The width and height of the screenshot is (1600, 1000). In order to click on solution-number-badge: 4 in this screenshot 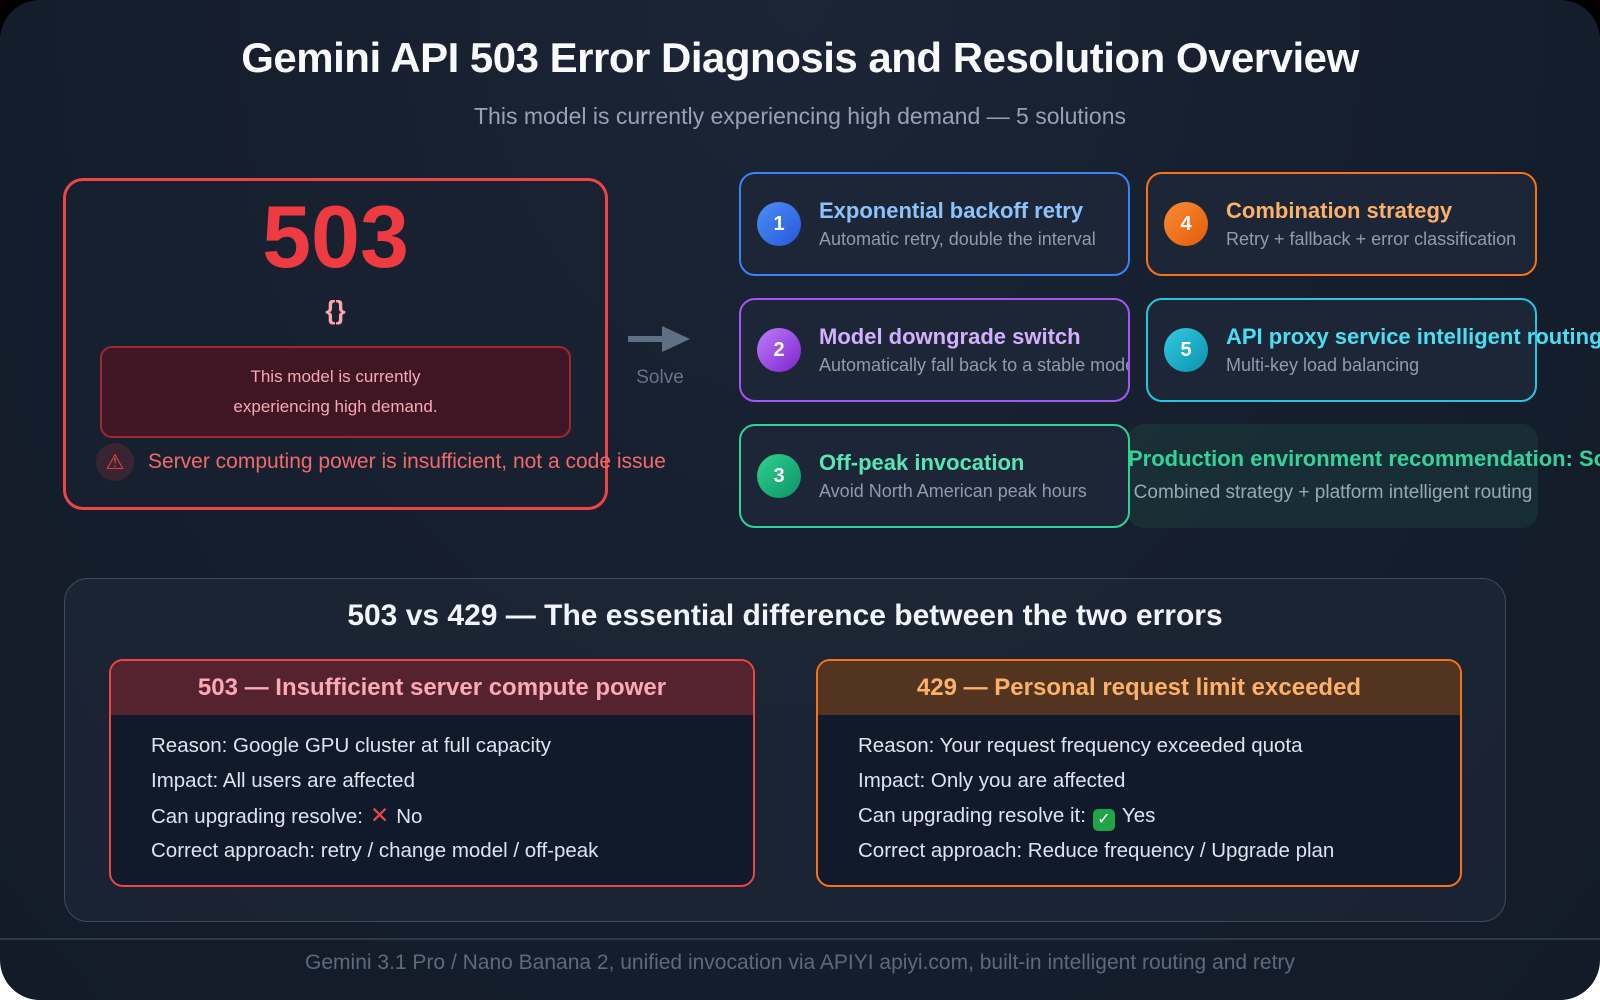, I will do `click(1186, 224)`.